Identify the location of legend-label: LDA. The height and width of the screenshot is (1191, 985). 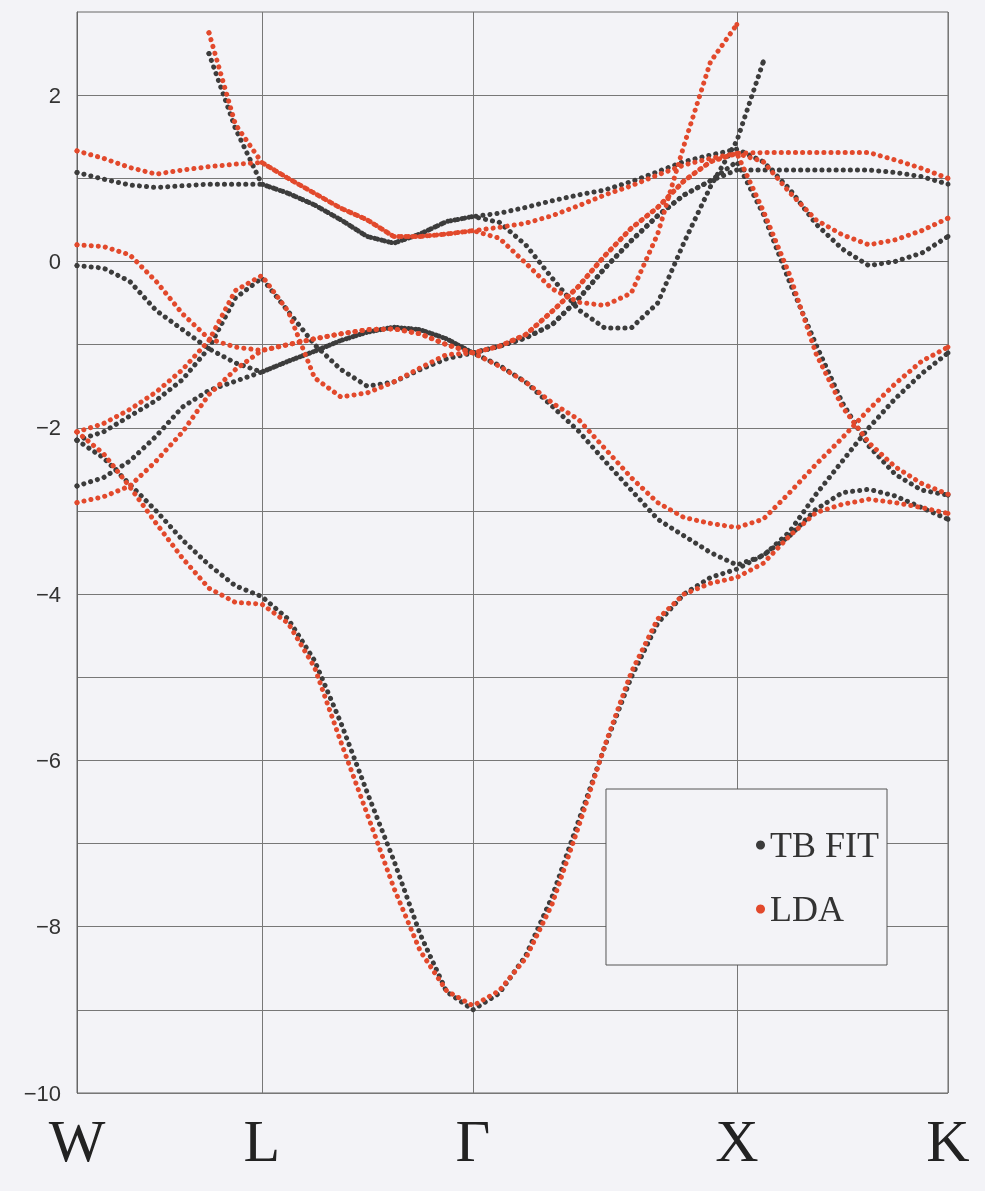
(807, 909).